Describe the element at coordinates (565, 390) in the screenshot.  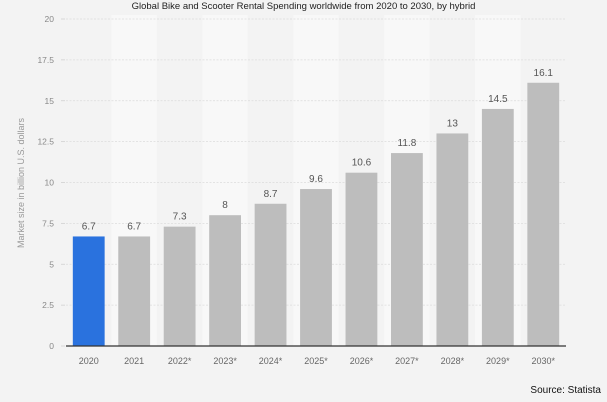
I see `source-note: Source: Statista` at that location.